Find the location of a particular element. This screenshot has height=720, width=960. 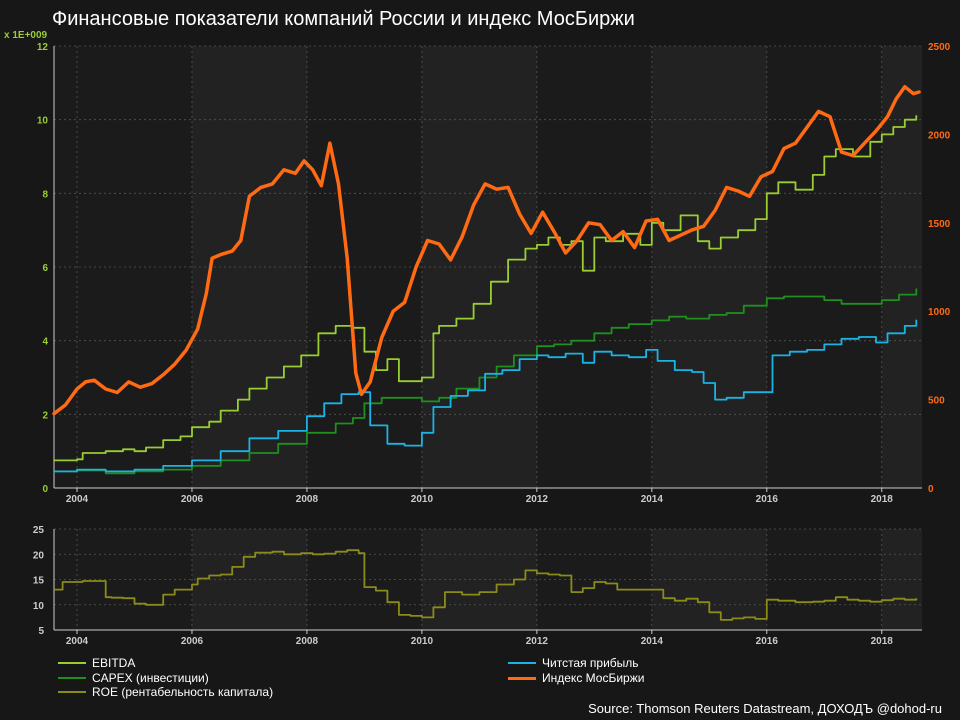

legend-capex: CAPEX (инвестиции) is located at coordinates (133, 678).